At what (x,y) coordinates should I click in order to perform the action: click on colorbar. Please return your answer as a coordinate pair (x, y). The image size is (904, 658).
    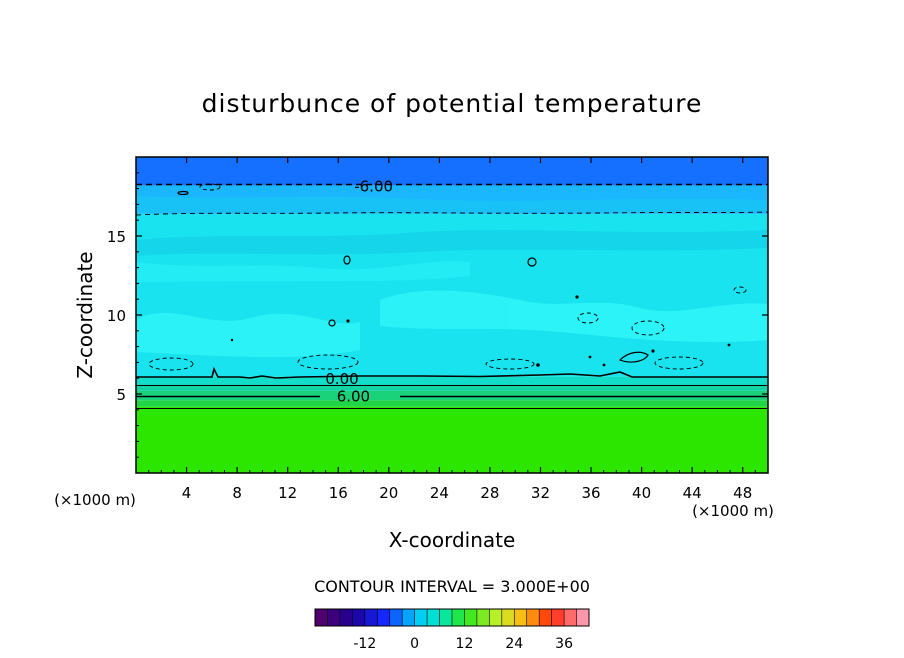
    Looking at the image, I should click on (452, 617).